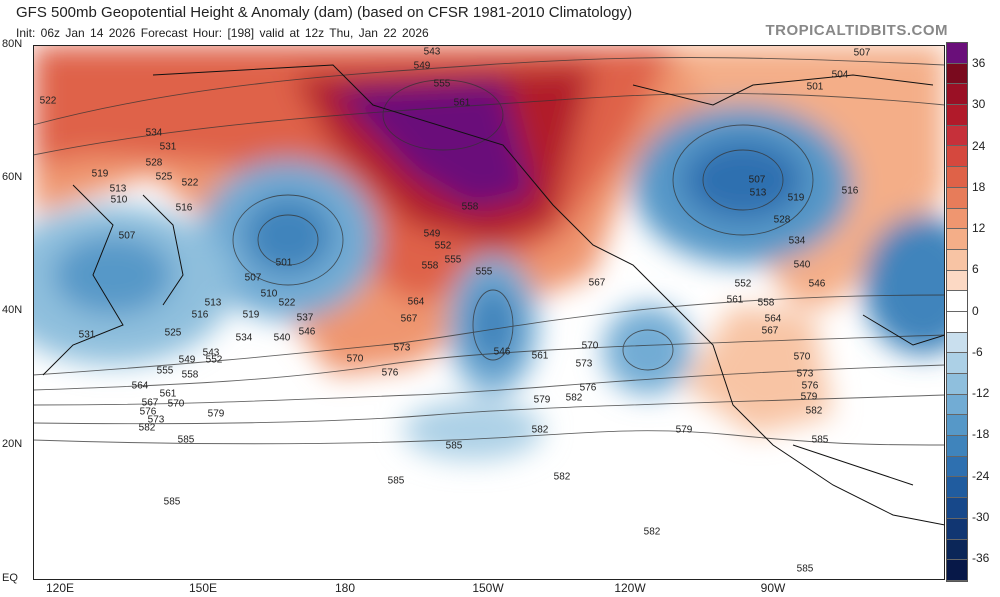 The height and width of the screenshot is (597, 1000). What do you see at coordinates (981, 393) in the screenshot?
I see `colorbar-label: -12` at bounding box center [981, 393].